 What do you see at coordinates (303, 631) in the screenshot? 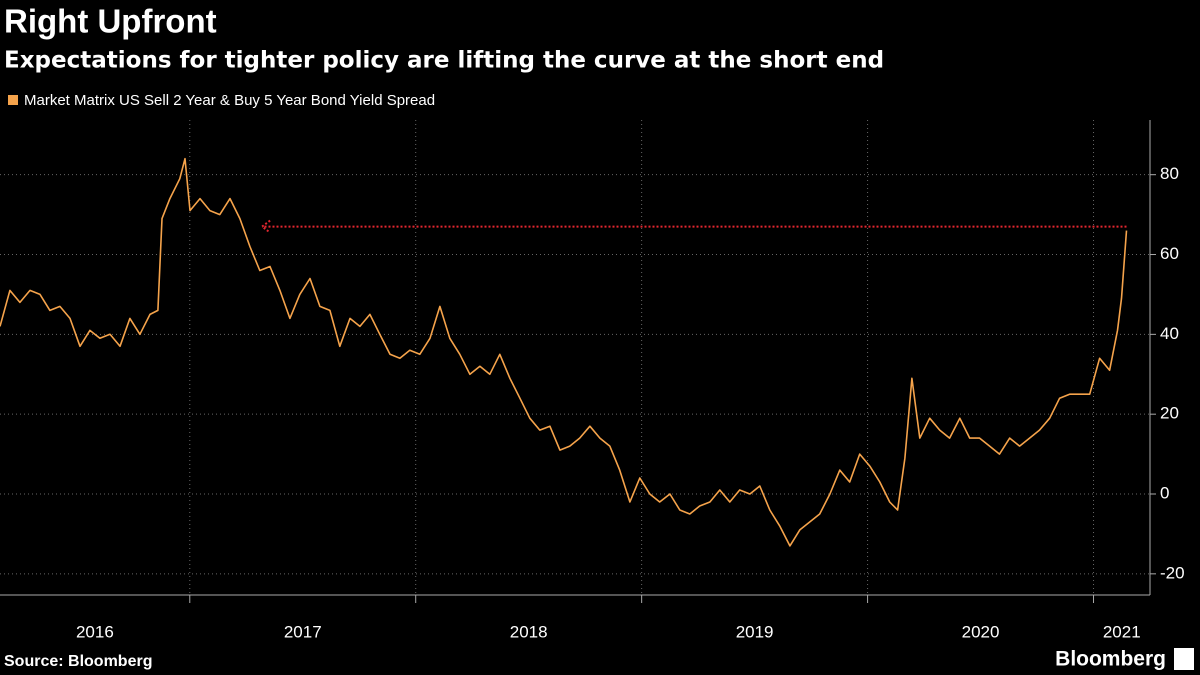
I see `x-tick-label: 2017` at bounding box center [303, 631].